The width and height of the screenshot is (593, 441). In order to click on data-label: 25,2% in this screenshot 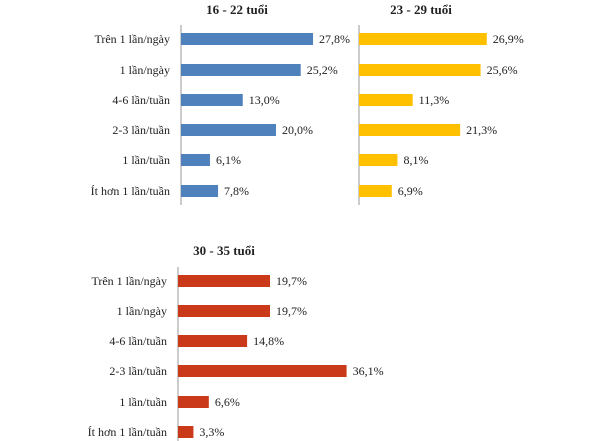, I will do `click(322, 70)`.